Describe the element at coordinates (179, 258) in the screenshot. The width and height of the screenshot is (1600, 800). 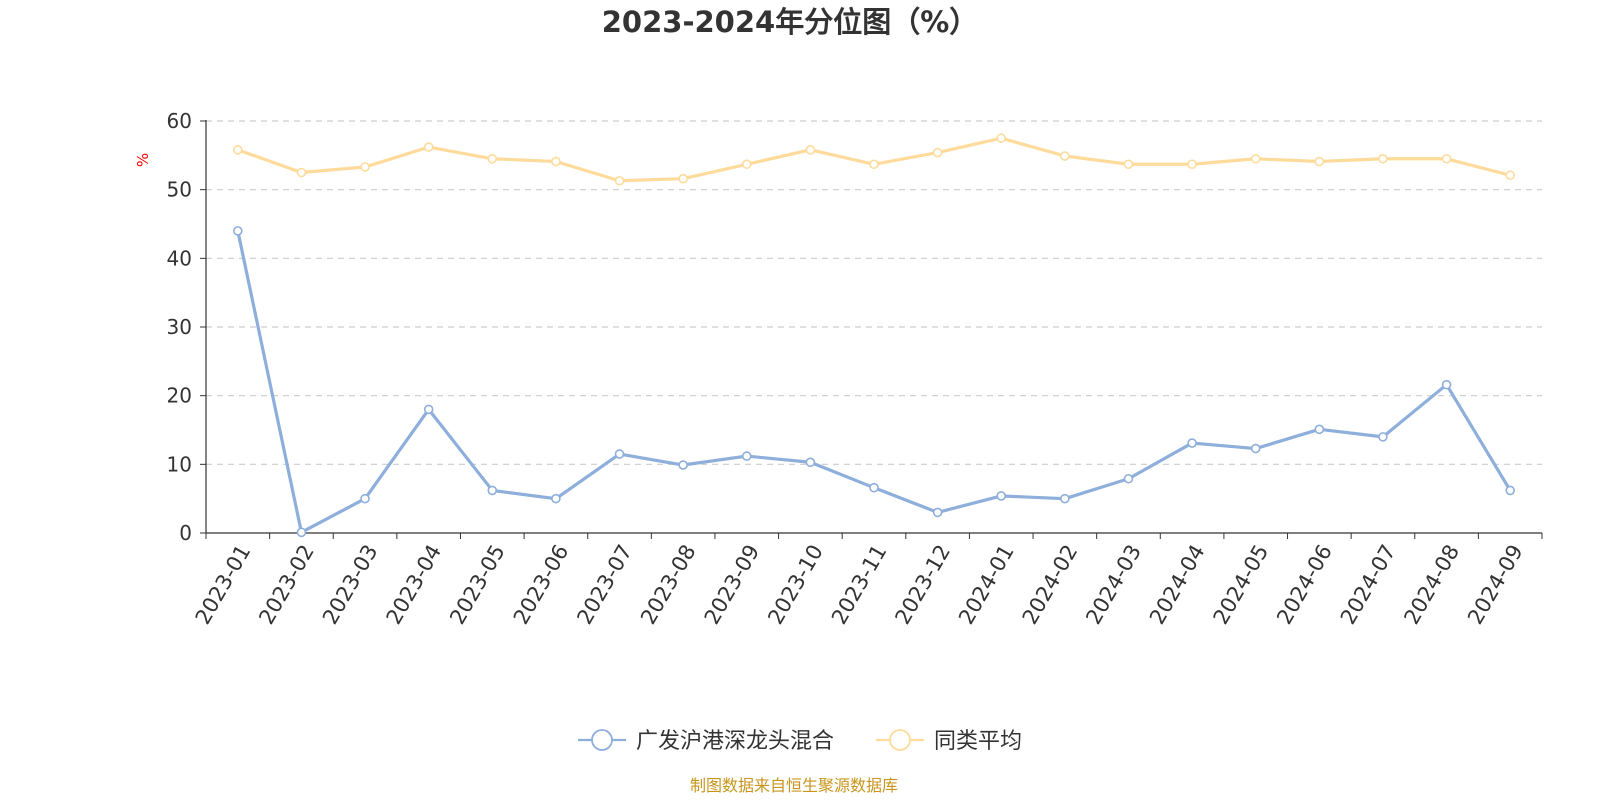
I see `y-tick-label: 40` at that location.